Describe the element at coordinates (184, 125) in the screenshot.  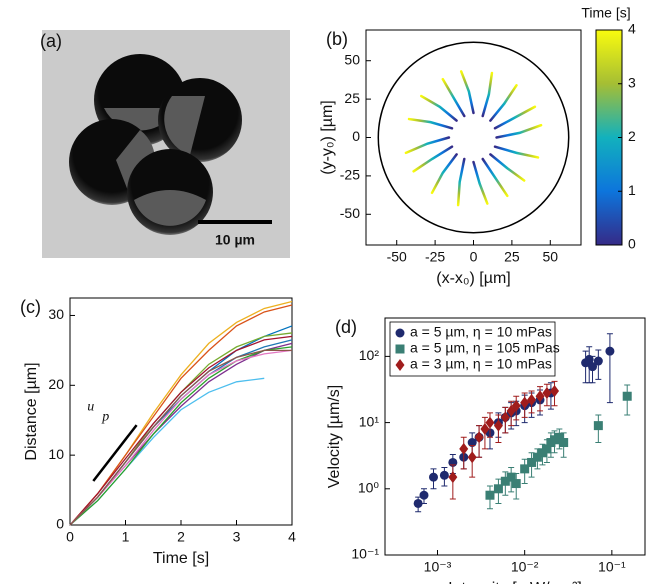
I see `bead-cap` at that location.